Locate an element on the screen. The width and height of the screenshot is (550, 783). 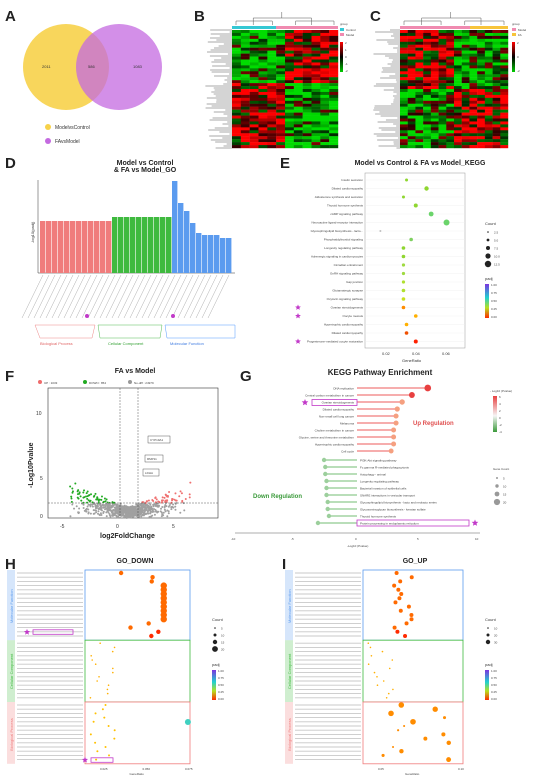
kegg-term-label: Thyroid hormone synthesis is located at coordinates (345, 206).